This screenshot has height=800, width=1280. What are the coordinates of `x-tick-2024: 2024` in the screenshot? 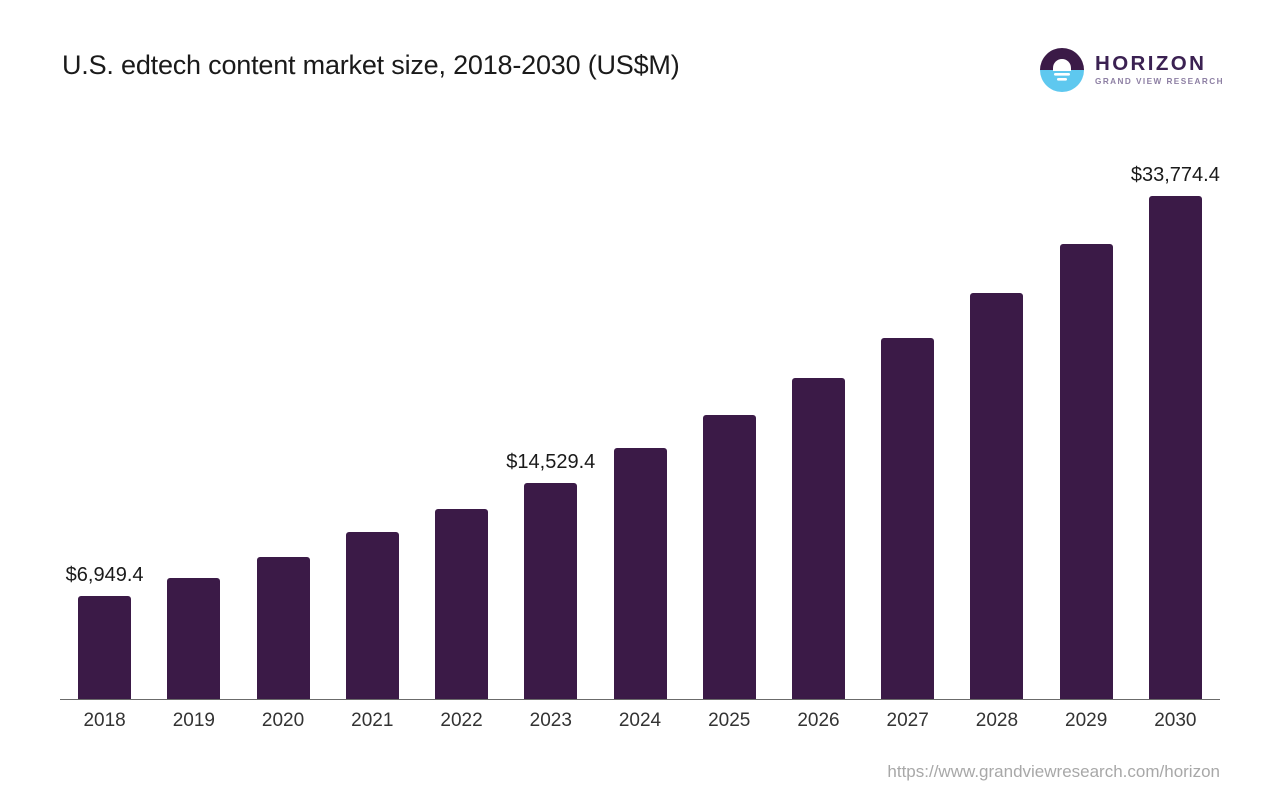 It's located at (640, 720).